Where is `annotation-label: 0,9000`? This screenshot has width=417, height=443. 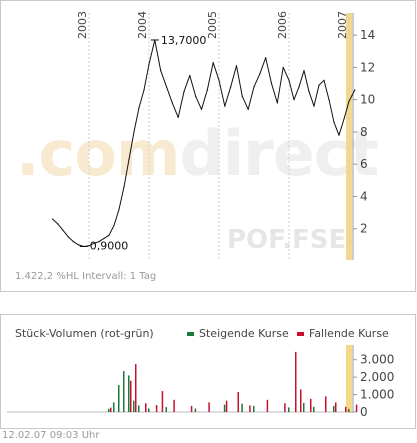 annotation-label: 0,9000 is located at coordinates (109, 245).